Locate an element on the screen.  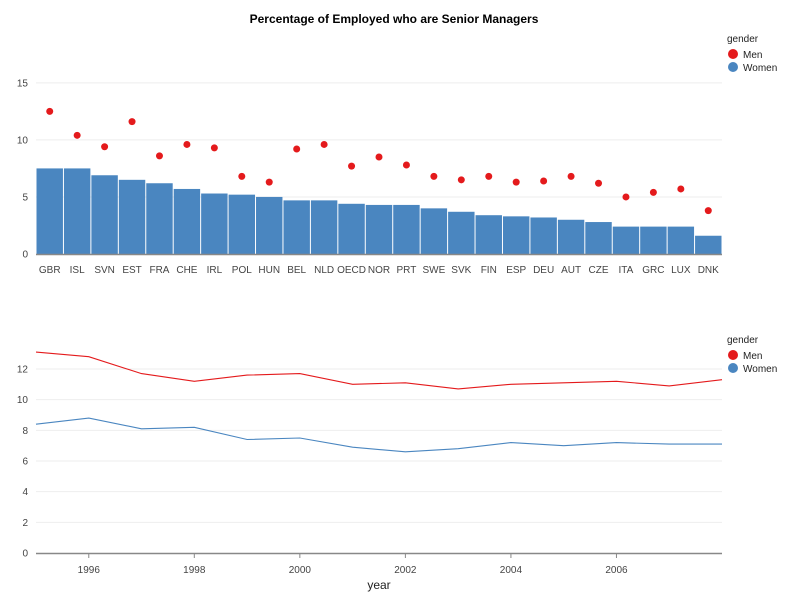
bar-women-oecd is located at coordinates (351, 228).